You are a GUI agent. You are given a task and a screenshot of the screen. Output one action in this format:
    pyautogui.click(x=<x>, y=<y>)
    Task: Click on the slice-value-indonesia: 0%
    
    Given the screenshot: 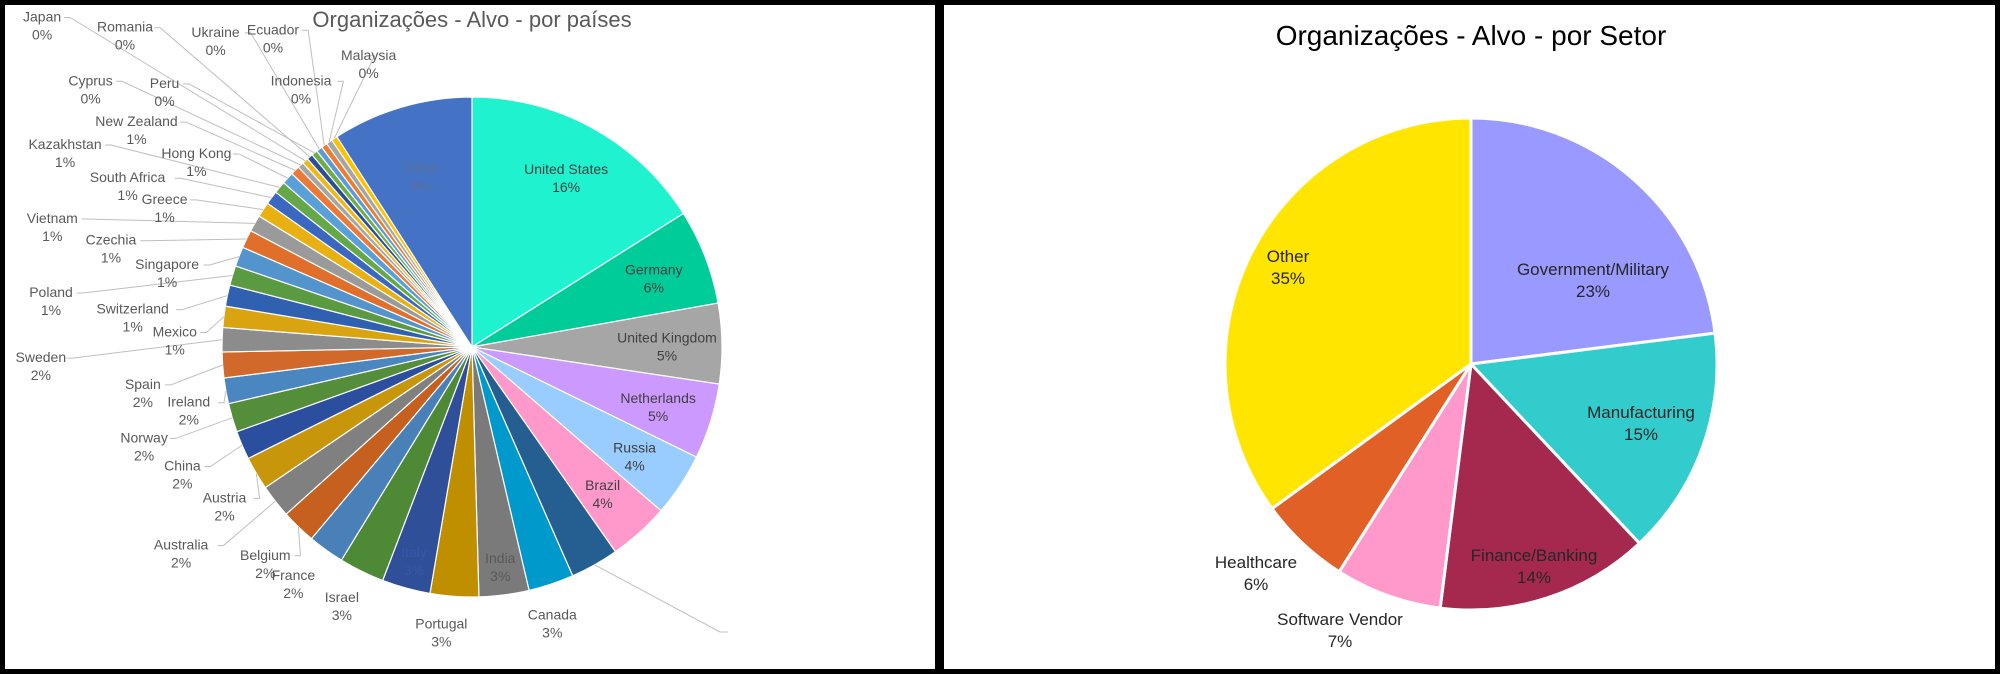 What is the action you would take?
    pyautogui.click(x=301, y=98)
    